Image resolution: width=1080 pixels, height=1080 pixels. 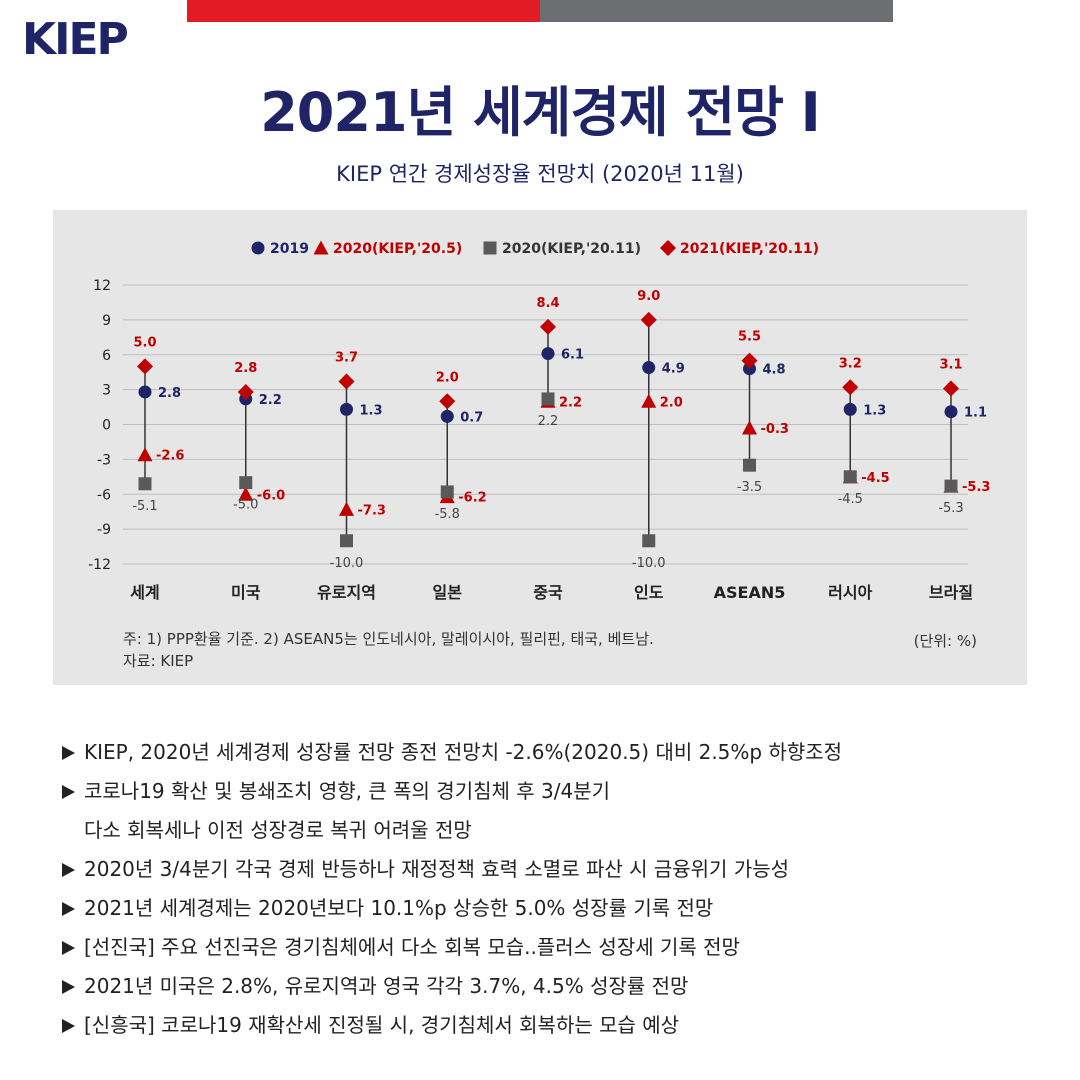 I want to click on x-category-label: ASEAN5, so click(x=750, y=592).